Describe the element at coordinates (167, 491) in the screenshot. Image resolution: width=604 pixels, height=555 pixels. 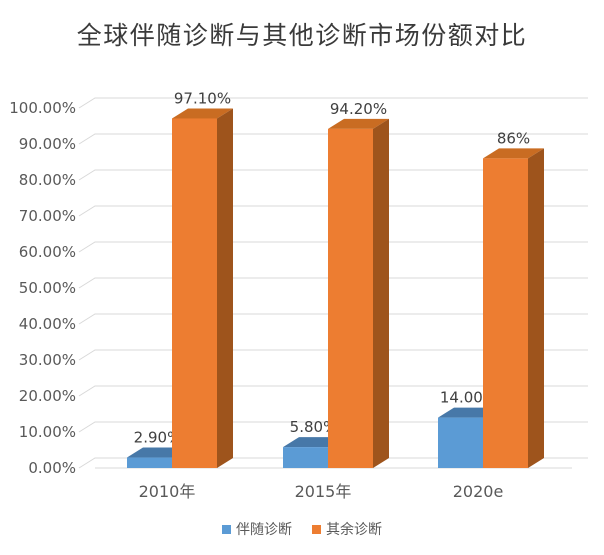
I see `x-axis-label: 2010年` at that location.